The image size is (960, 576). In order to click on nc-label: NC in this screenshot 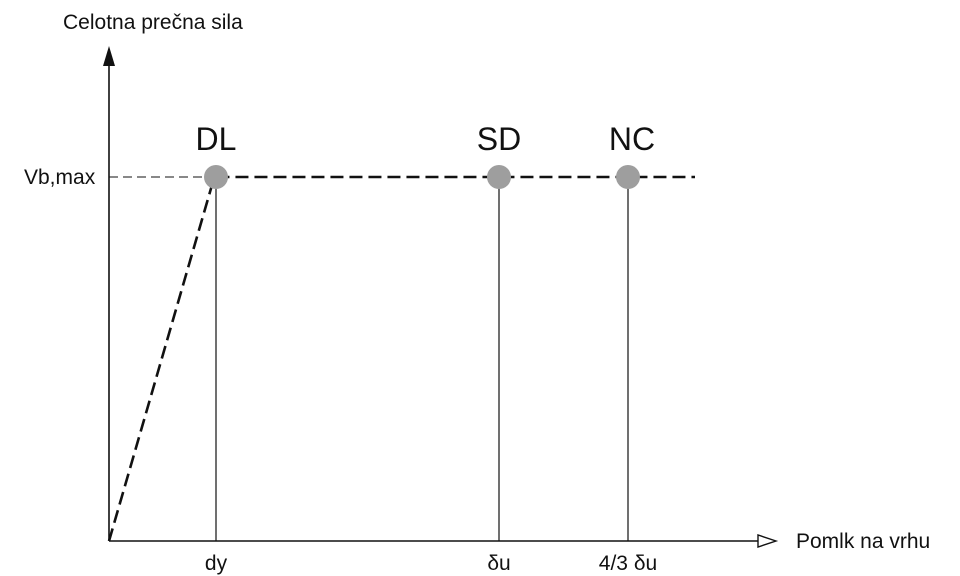, I will do `click(632, 139)`.